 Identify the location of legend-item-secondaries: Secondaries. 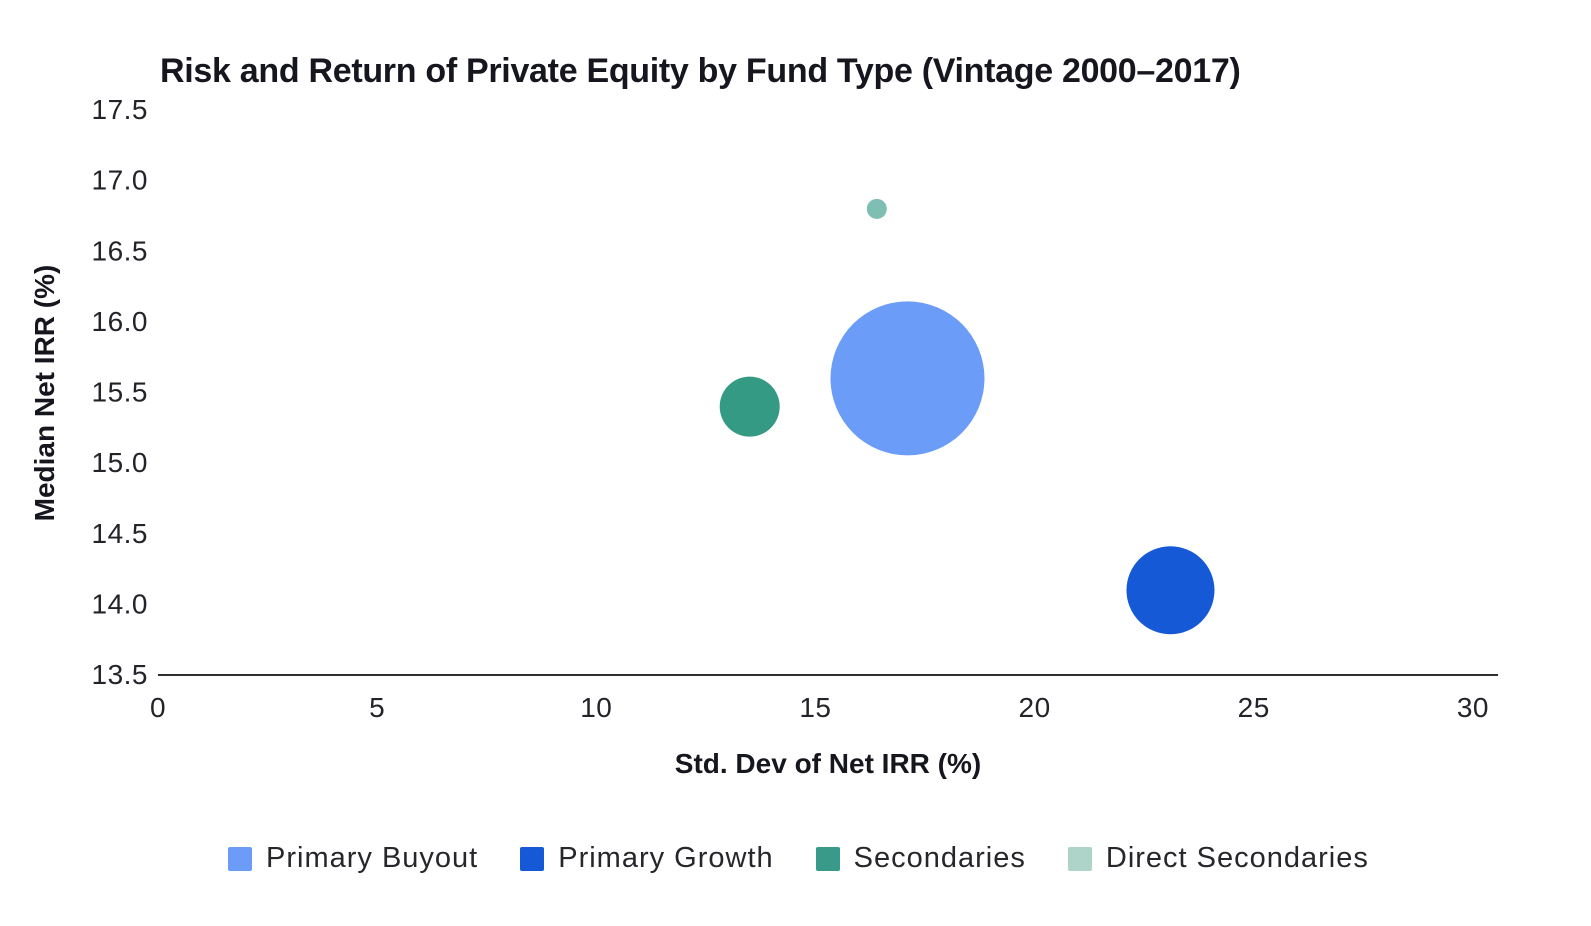
(920, 858).